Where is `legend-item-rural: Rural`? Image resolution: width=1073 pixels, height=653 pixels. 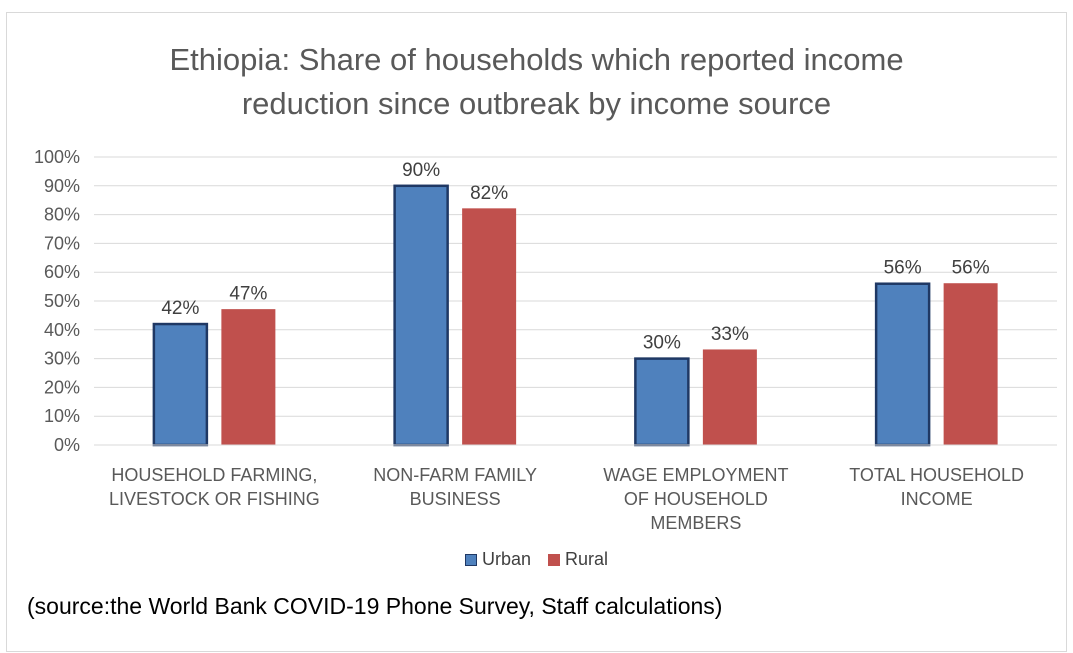
legend-item-rural: Rural is located at coordinates (578, 559).